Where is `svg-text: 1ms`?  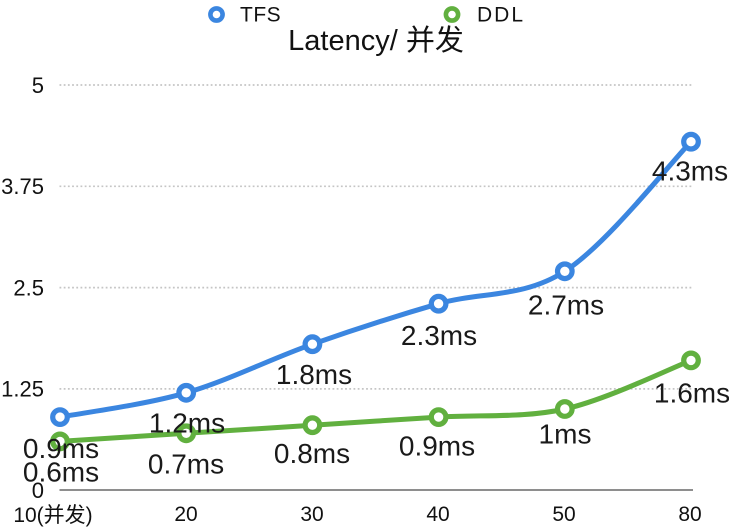 svg-text: 1ms is located at coordinates (565, 434).